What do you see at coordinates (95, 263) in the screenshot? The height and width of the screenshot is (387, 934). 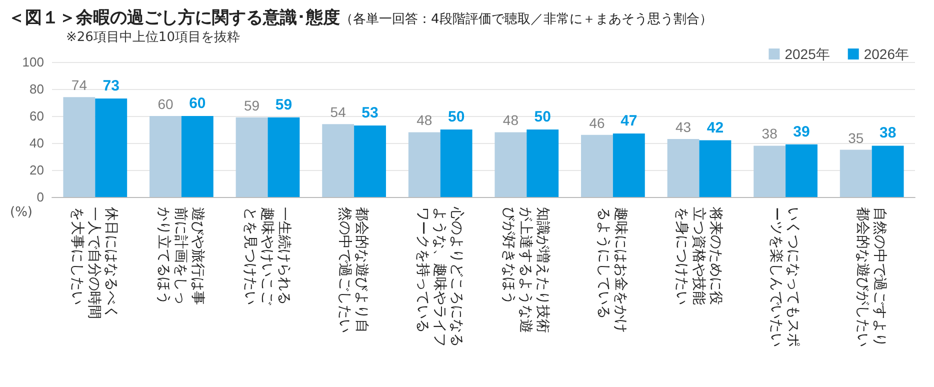 I see `x-tick-label: 休日にはなるべく一人で自分の時間を大事にしたい` at bounding box center [95, 263].